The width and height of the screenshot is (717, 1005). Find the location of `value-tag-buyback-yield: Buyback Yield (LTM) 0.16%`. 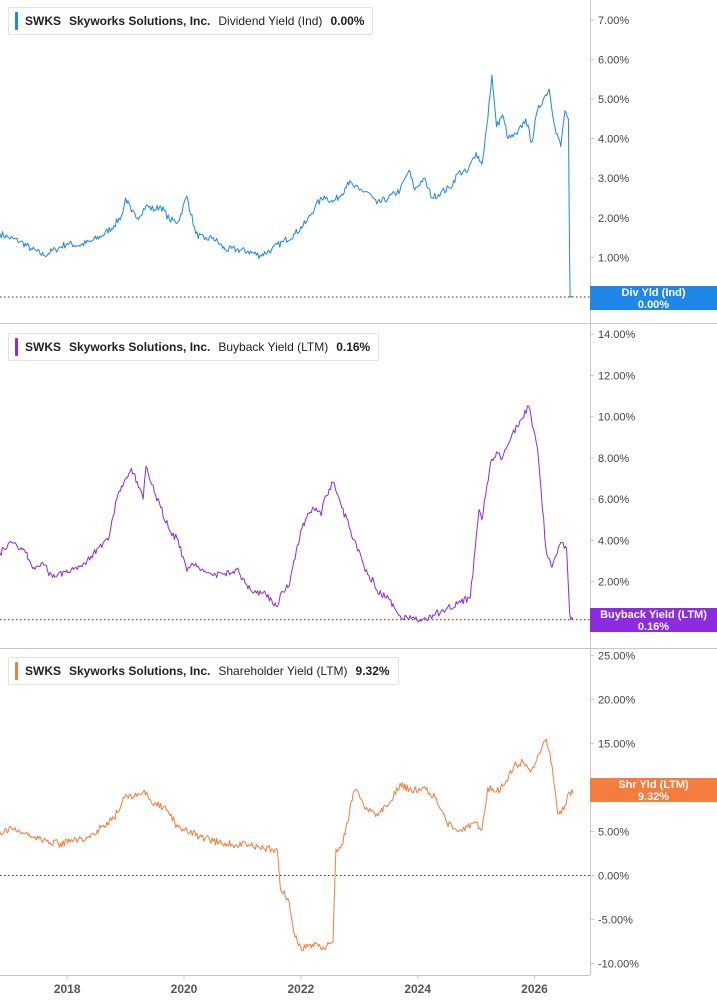

value-tag-buyback-yield: Buyback Yield (LTM) 0.16% is located at coordinates (653, 620).